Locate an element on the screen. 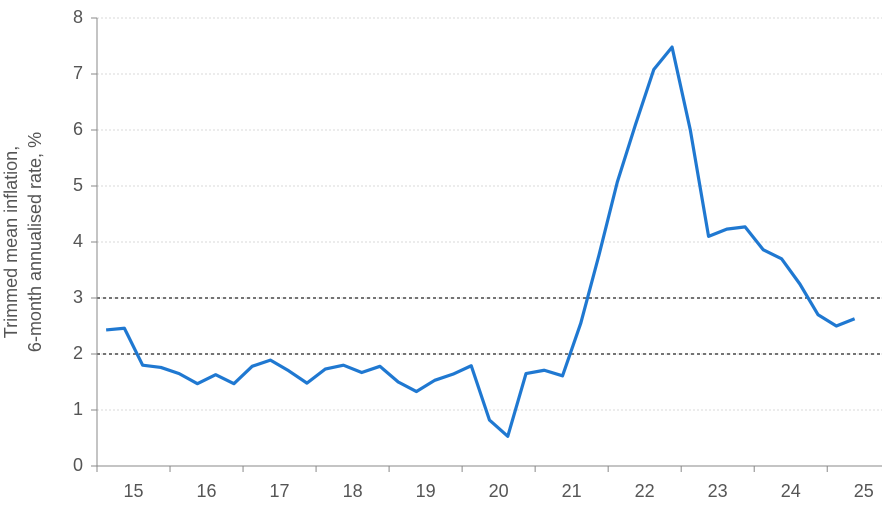  y-tick-label: 2 is located at coordinates (78, 353).